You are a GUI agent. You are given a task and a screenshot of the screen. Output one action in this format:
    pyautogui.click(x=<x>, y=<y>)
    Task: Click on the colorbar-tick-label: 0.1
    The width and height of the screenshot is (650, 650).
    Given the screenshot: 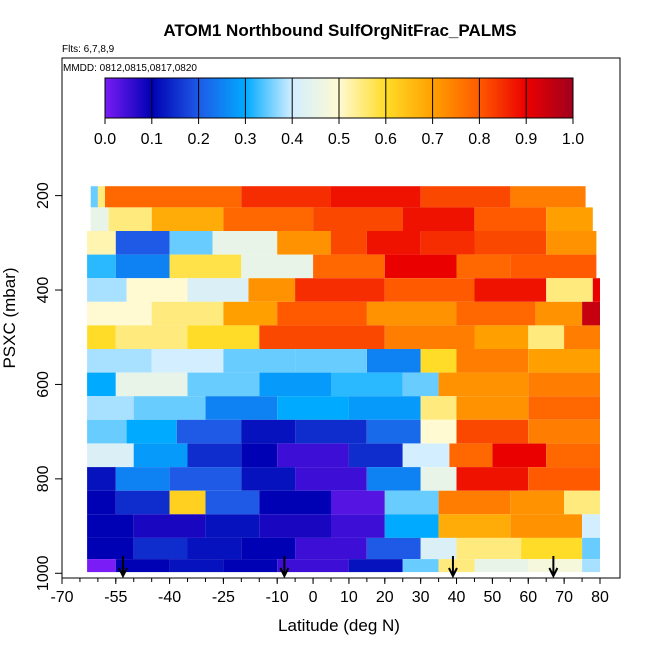 What is the action you would take?
    pyautogui.click(x=152, y=139)
    